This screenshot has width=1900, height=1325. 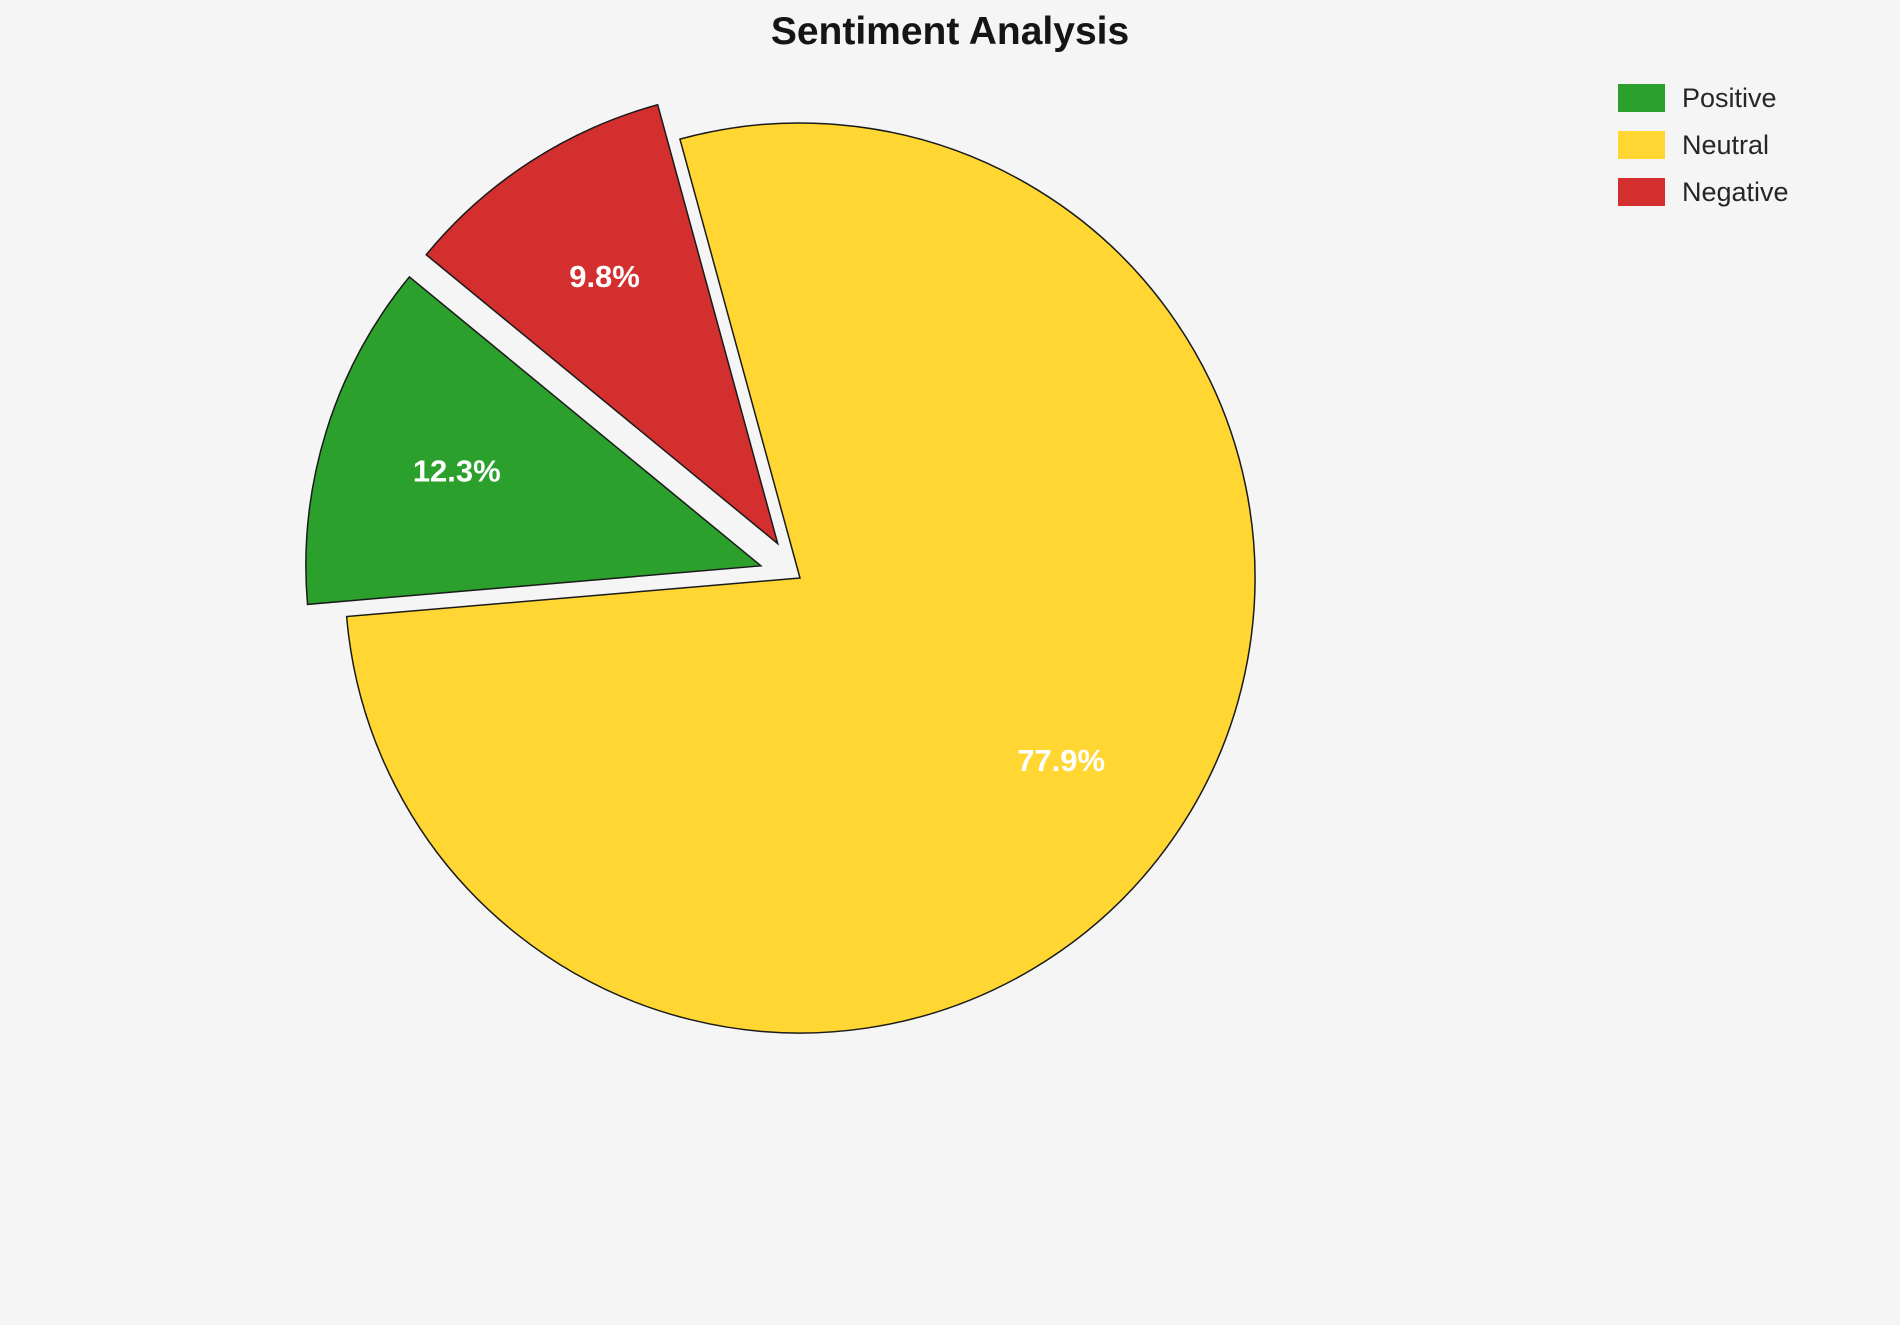 I want to click on pie-slice-negative, so click(x=602, y=324).